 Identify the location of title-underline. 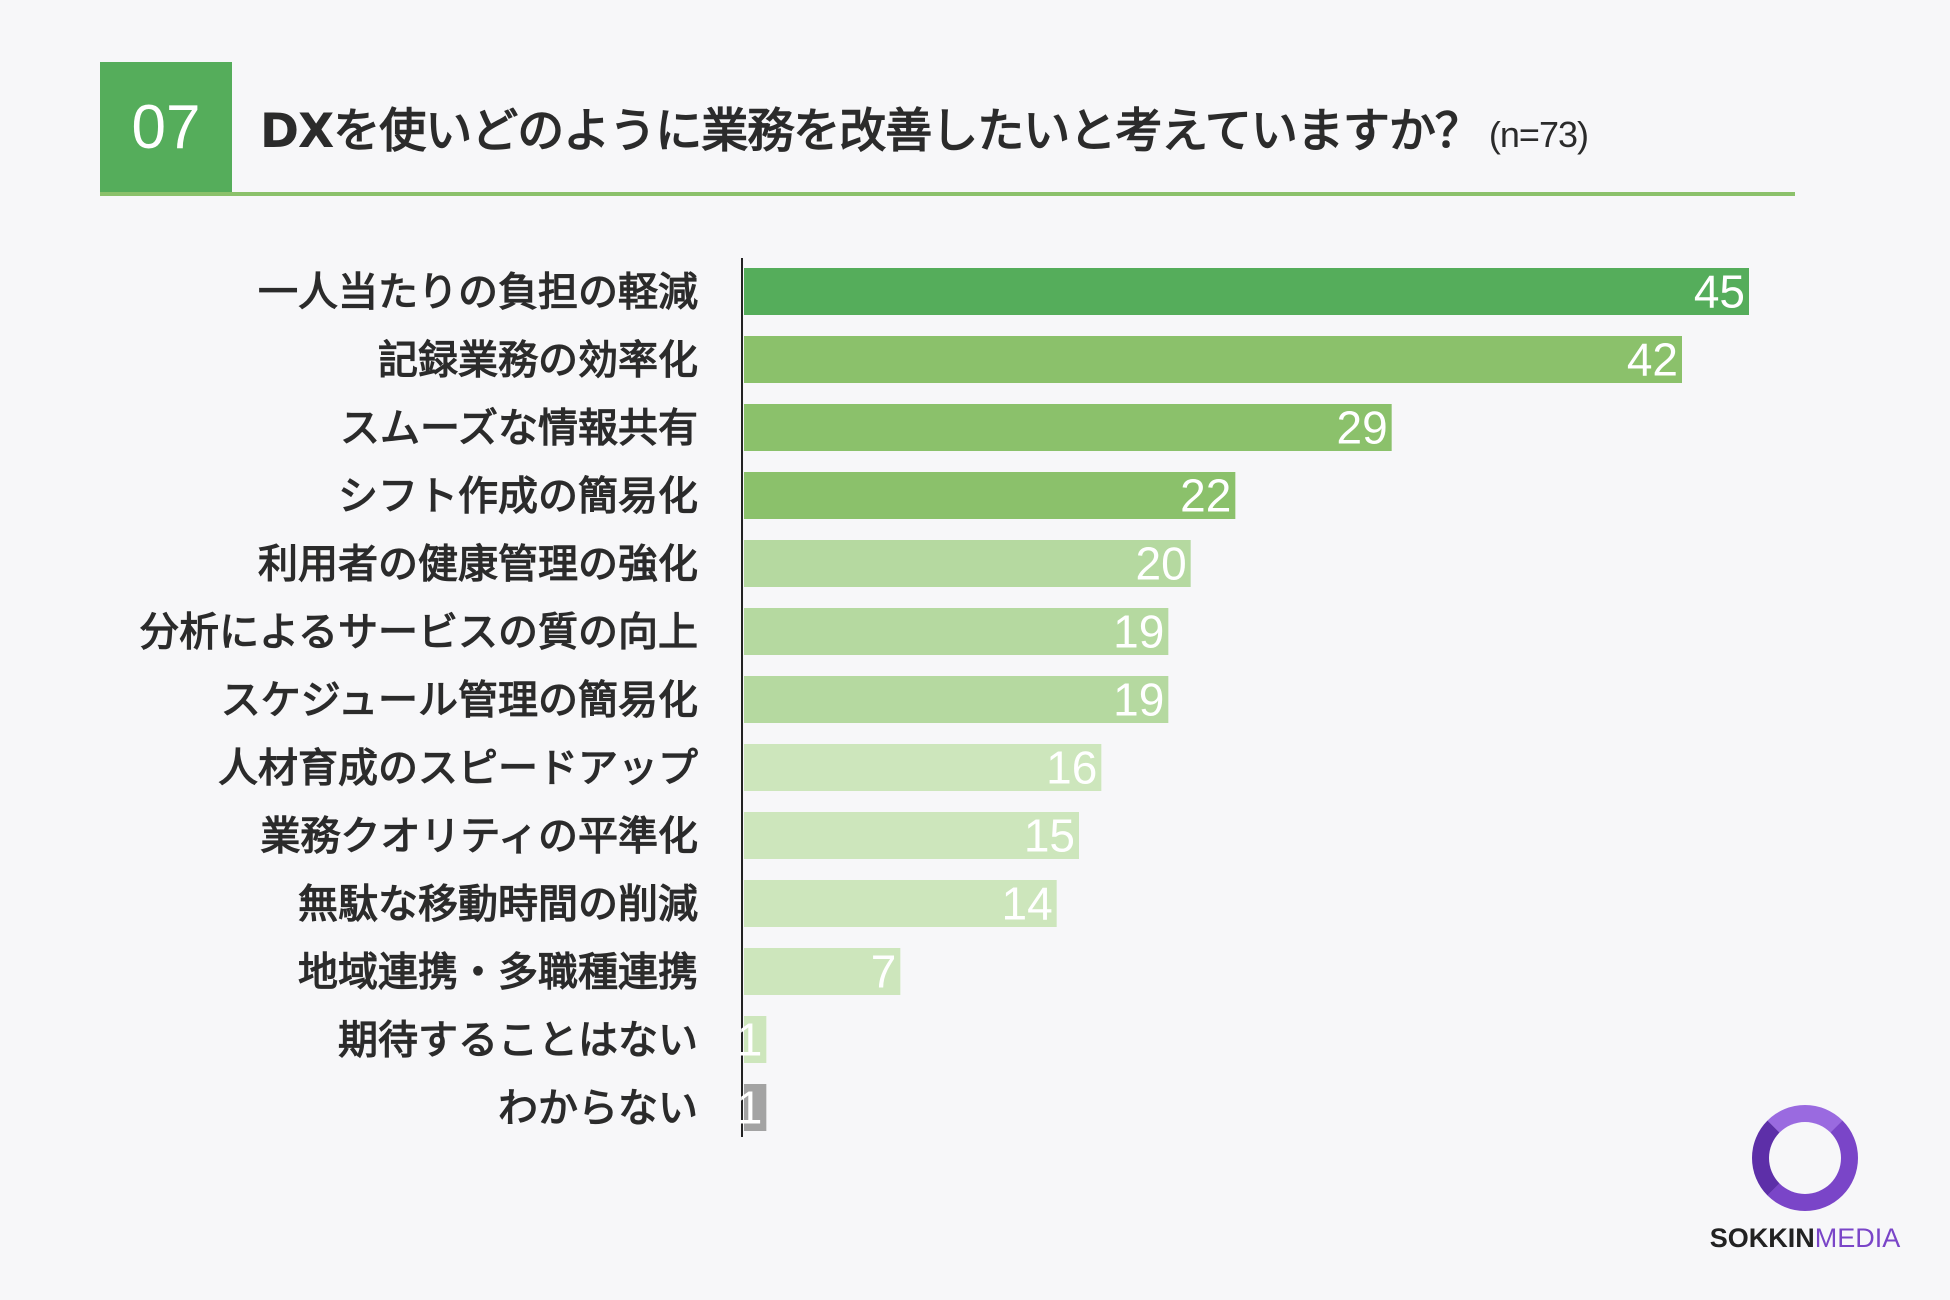
(947, 194).